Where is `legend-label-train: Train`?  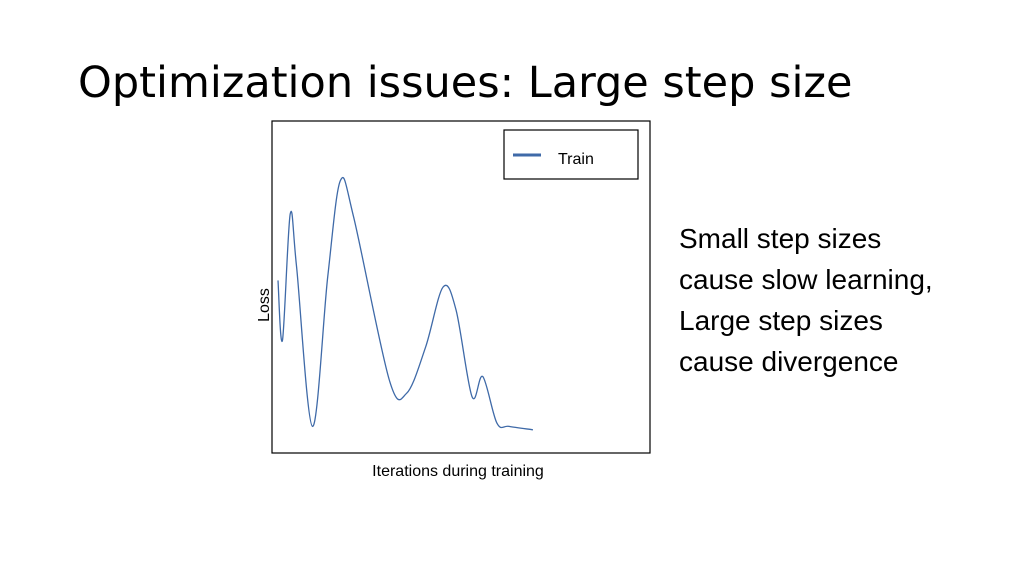 legend-label-train: Train is located at coordinates (576, 159).